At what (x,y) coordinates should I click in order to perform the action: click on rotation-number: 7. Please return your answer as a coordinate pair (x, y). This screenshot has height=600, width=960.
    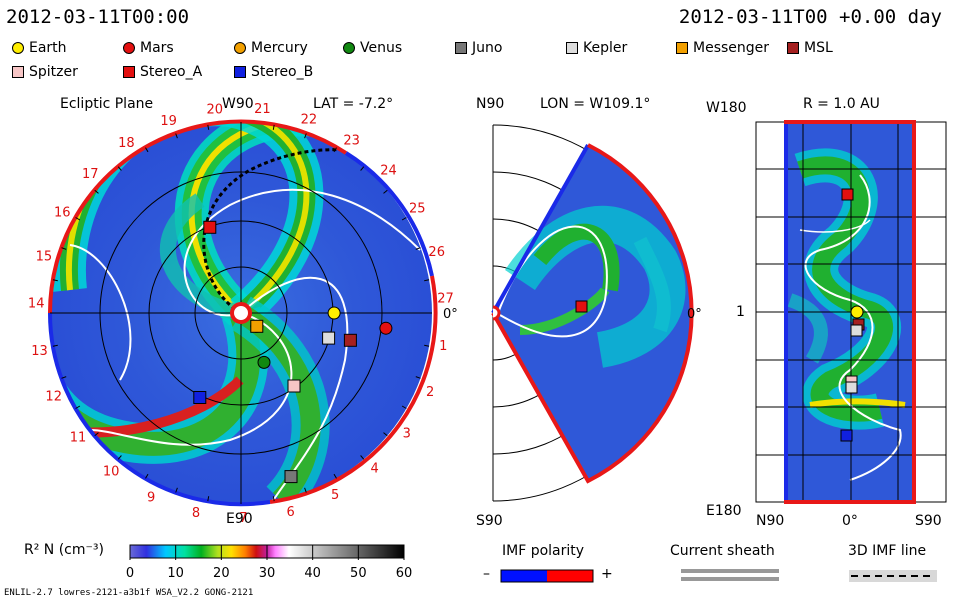
    Looking at the image, I should click on (243, 518).